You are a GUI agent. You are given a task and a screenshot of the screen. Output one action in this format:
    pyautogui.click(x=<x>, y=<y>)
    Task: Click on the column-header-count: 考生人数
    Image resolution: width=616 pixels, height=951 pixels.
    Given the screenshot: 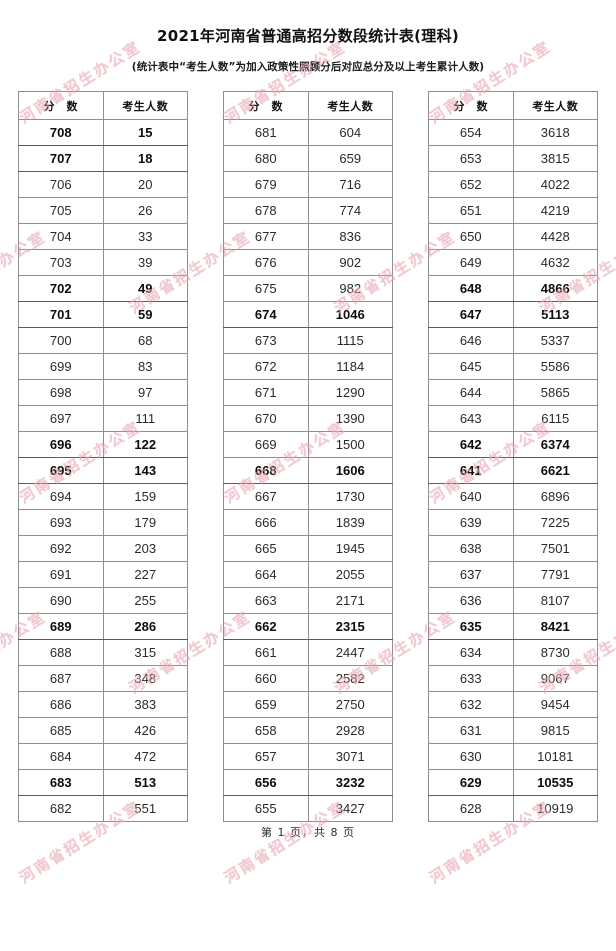 What is the action you would take?
    pyautogui.click(x=145, y=105)
    